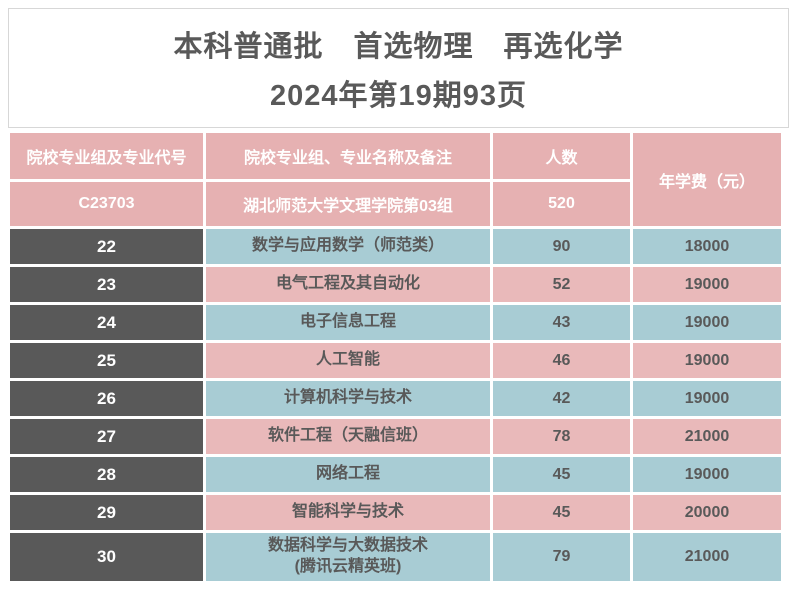  What do you see at coordinates (106, 156) in the screenshot?
I see `col-header-group-code: 院校专业组及专业代号` at bounding box center [106, 156].